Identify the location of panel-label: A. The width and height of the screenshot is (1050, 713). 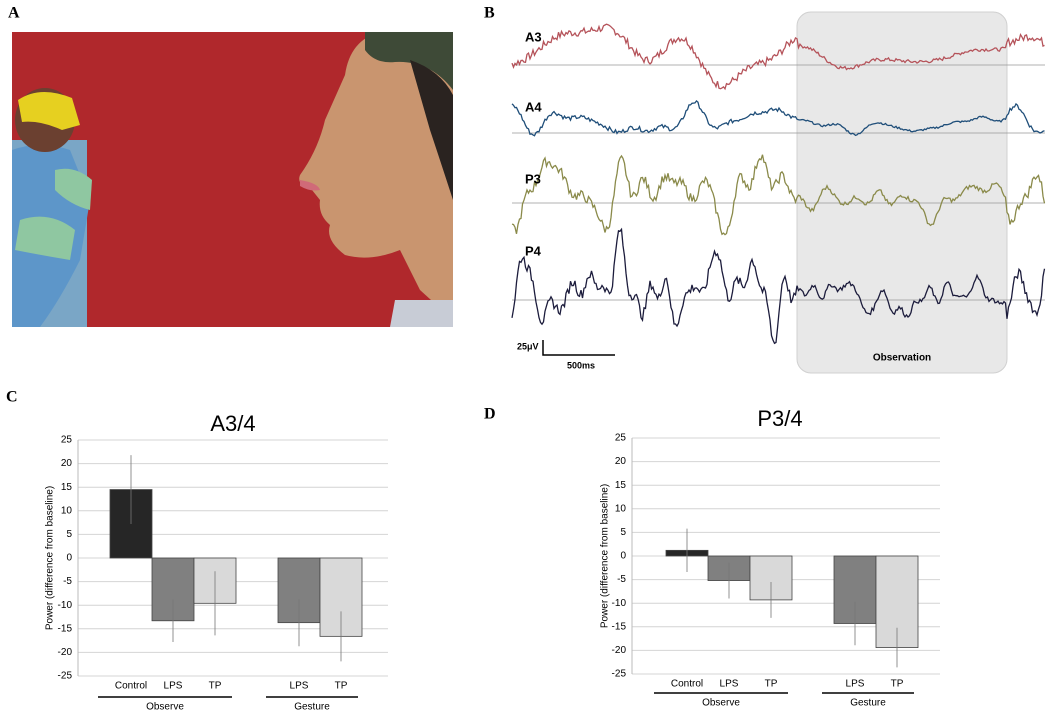
(14, 13).